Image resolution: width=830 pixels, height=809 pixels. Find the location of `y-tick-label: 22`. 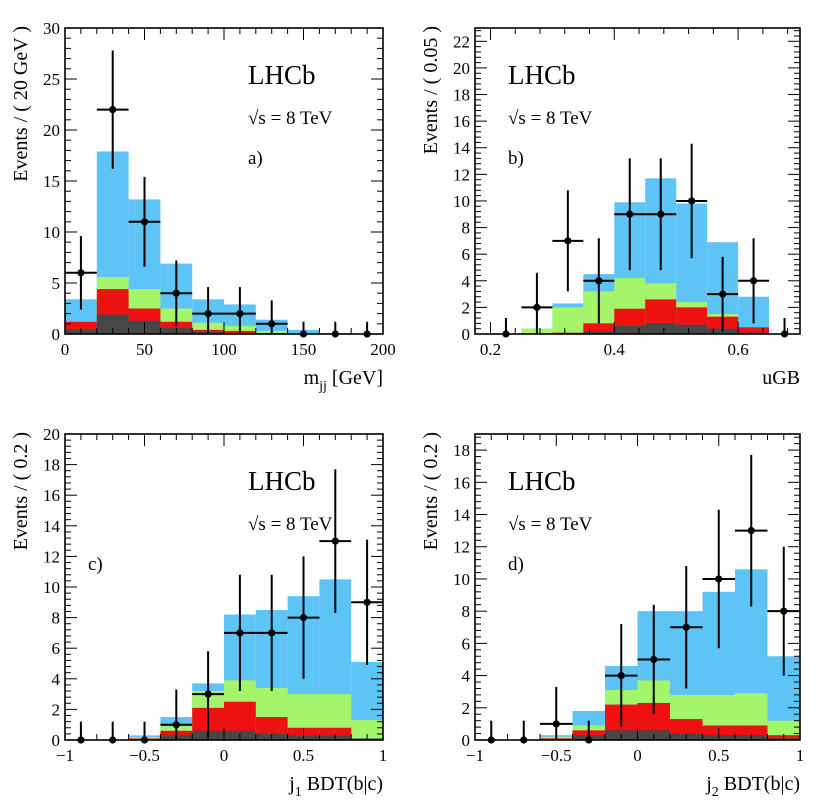

y-tick-label: 22 is located at coordinates (461, 41).